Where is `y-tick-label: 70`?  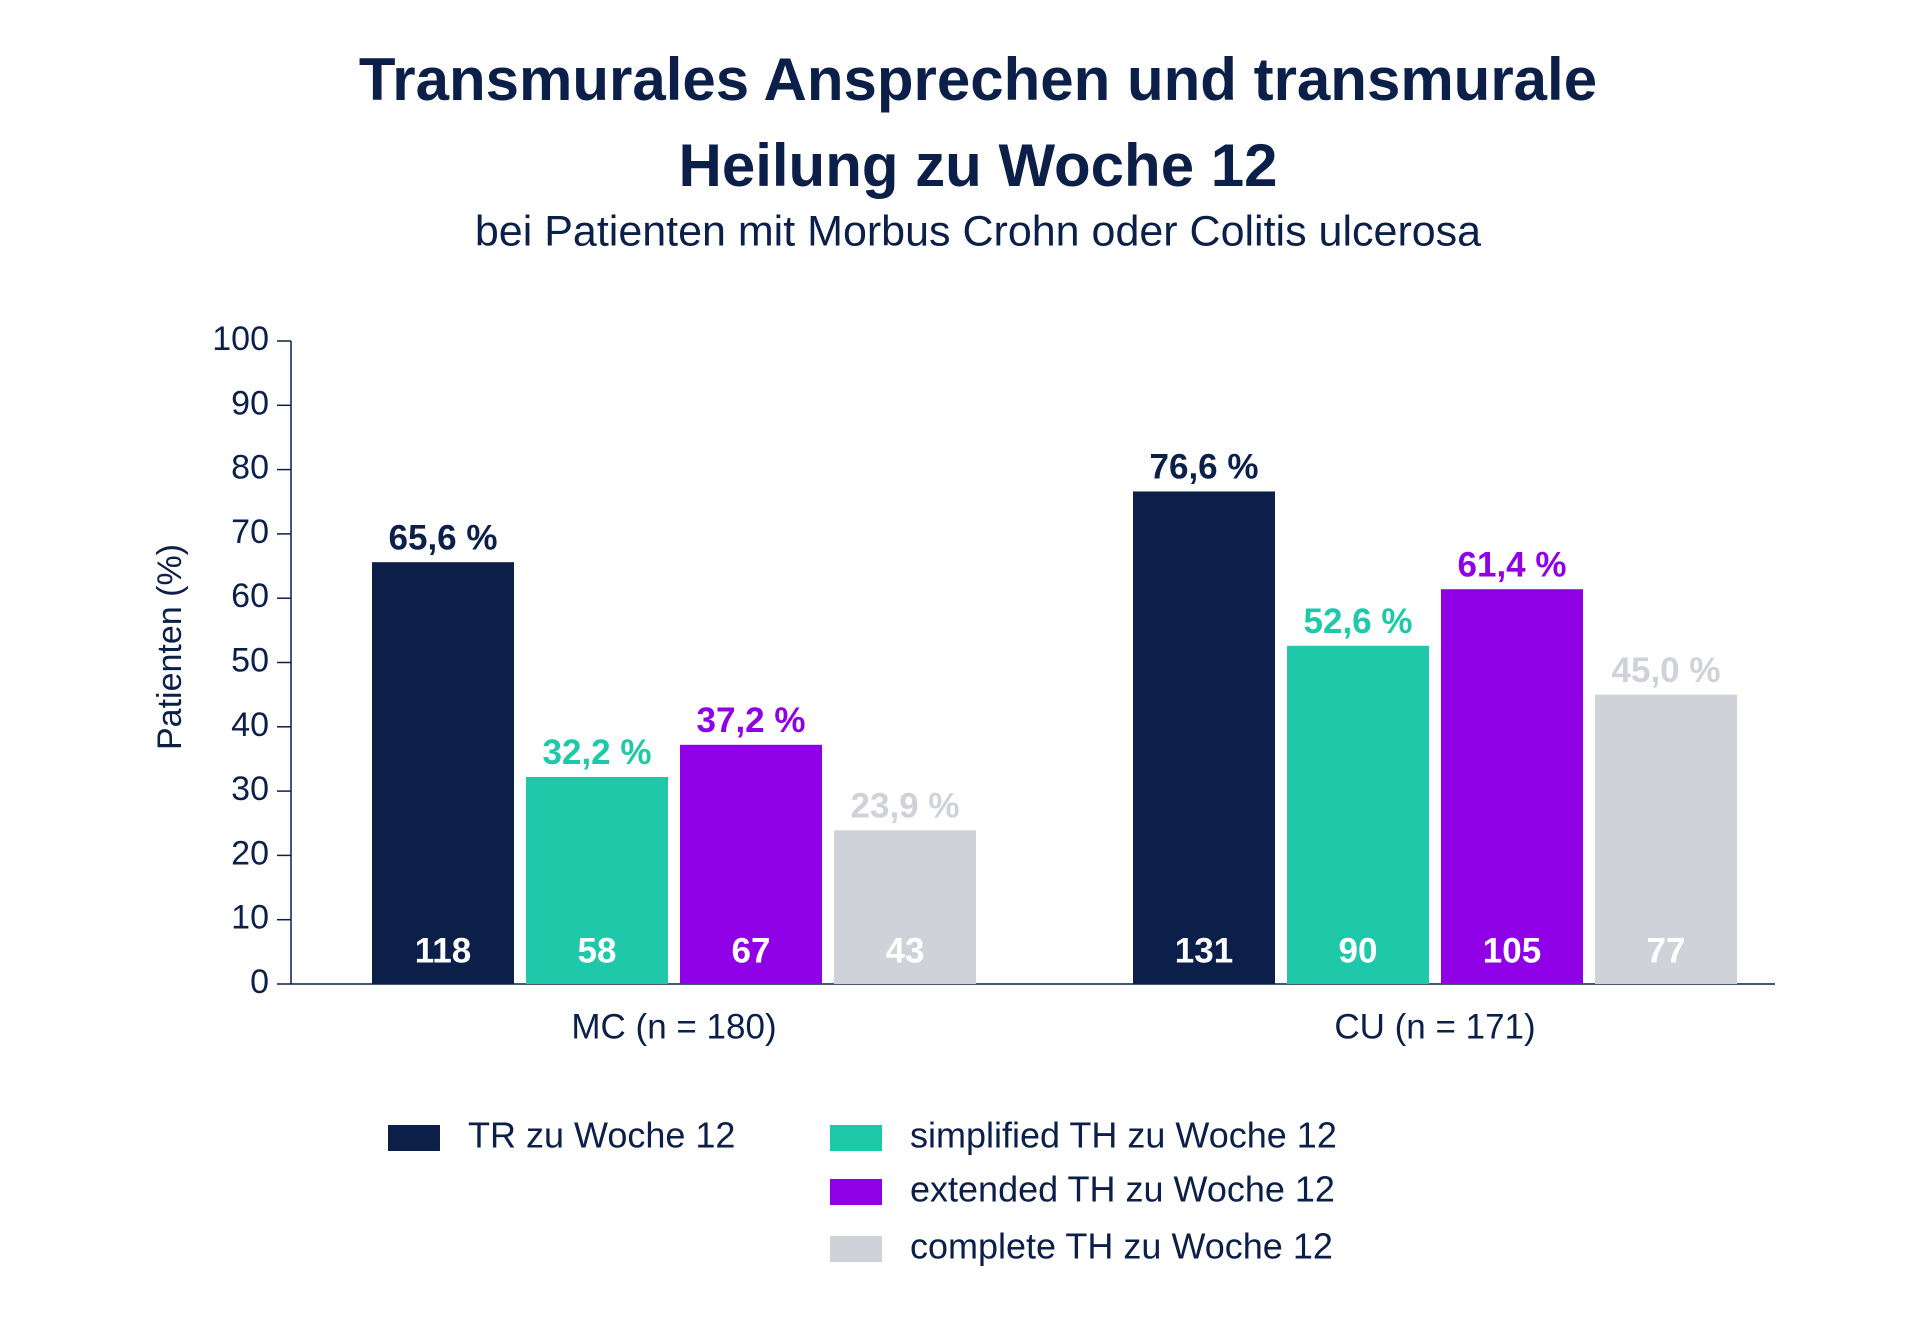
y-tick-label: 70 is located at coordinates (250, 532).